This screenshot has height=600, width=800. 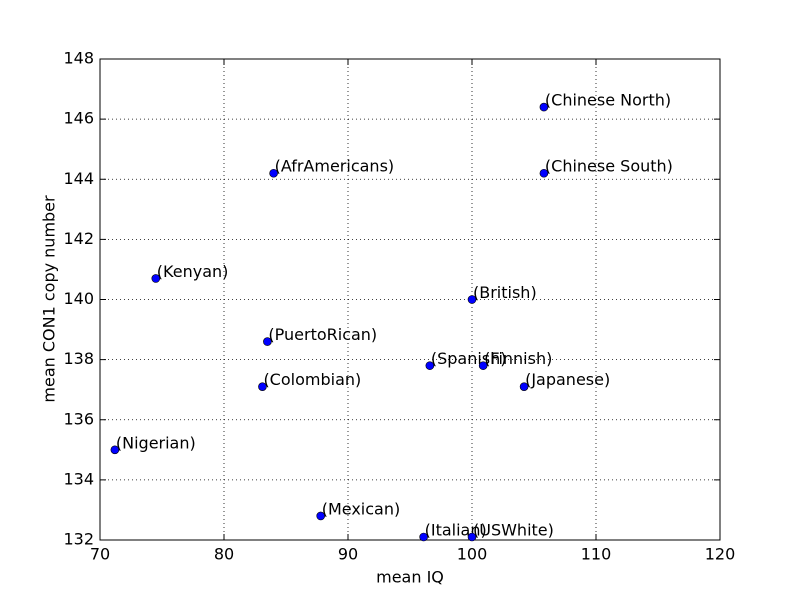 I want to click on y-tick-label: 136, so click(x=78, y=418).